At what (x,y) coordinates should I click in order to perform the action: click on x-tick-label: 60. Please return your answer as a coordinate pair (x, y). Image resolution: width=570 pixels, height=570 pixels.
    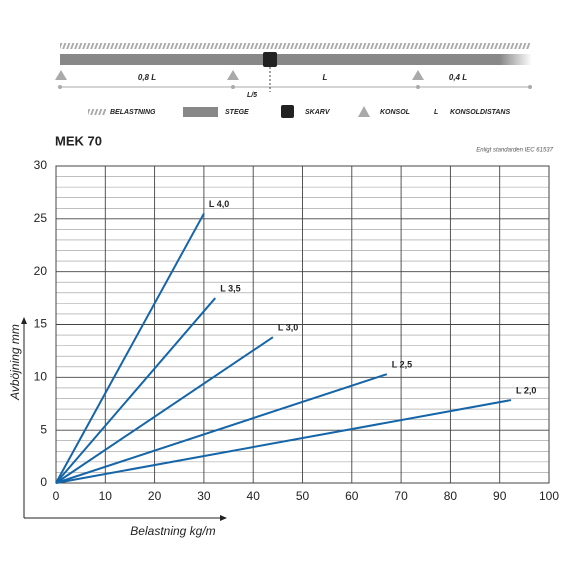
    Looking at the image, I should click on (352, 496).